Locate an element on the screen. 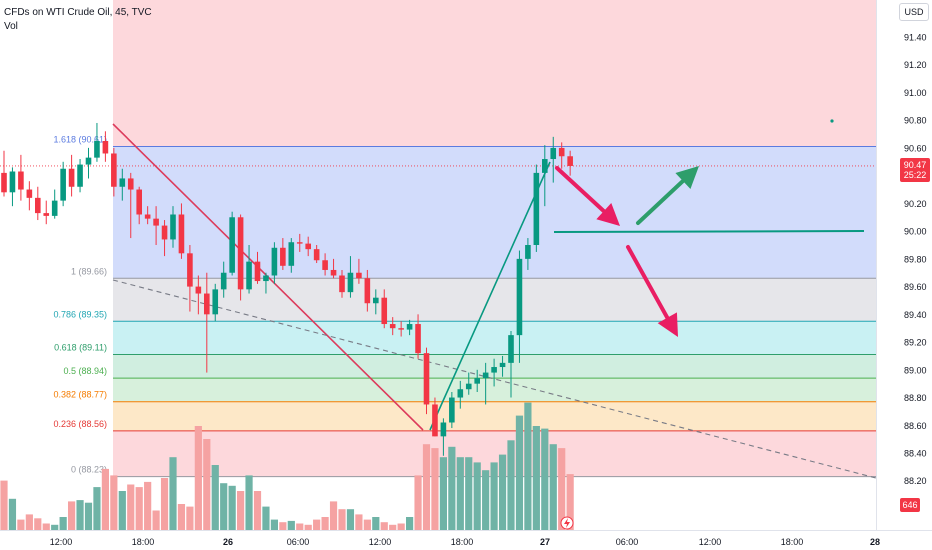 The width and height of the screenshot is (932, 550). y-tick-label: 89.20 is located at coordinates (915, 343).